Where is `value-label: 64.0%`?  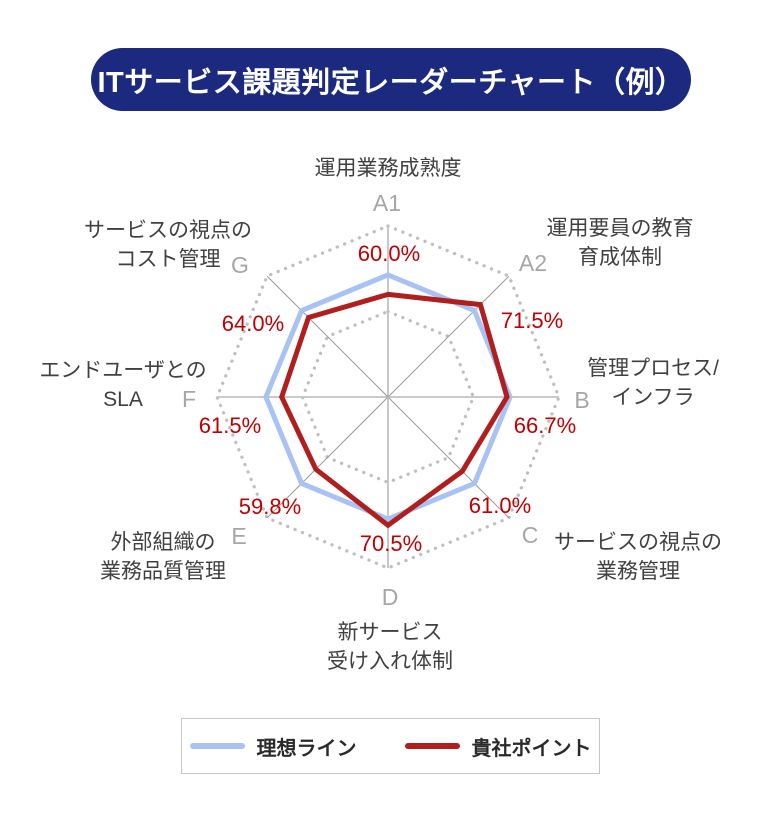 value-label: 64.0% is located at coordinates (253, 323).